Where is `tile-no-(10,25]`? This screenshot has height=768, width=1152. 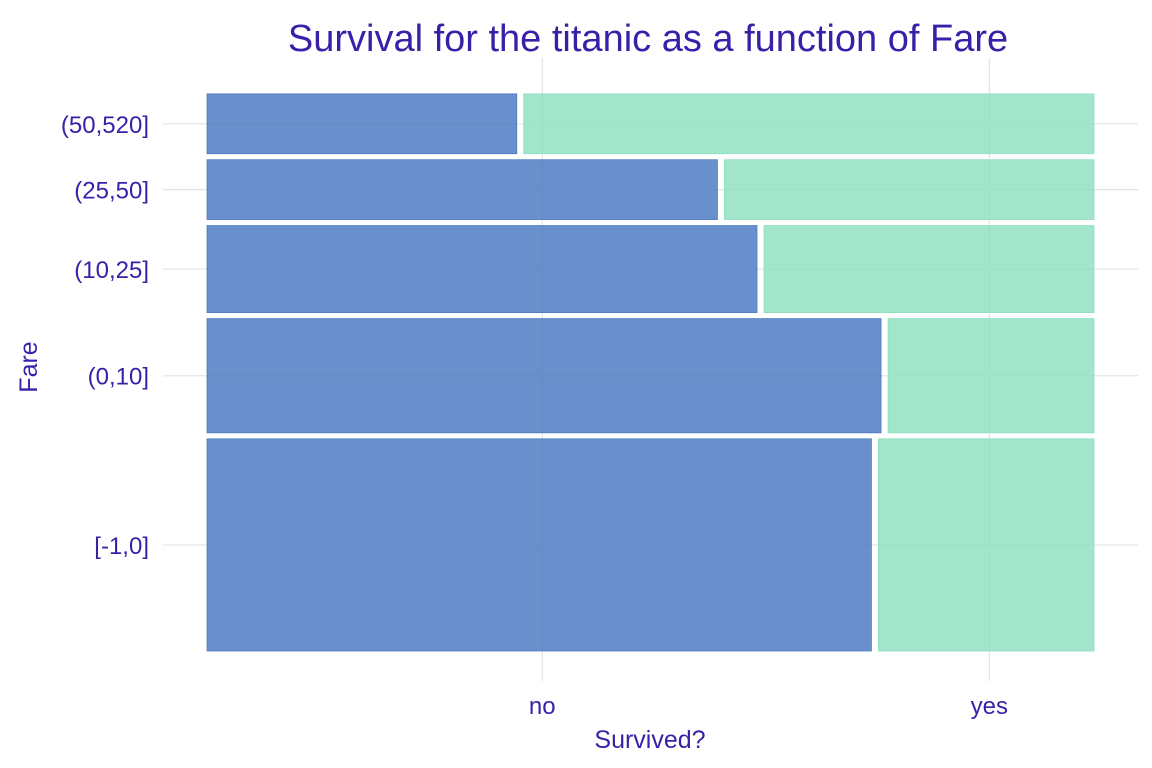 tile-no-(10,25] is located at coordinates (482, 269).